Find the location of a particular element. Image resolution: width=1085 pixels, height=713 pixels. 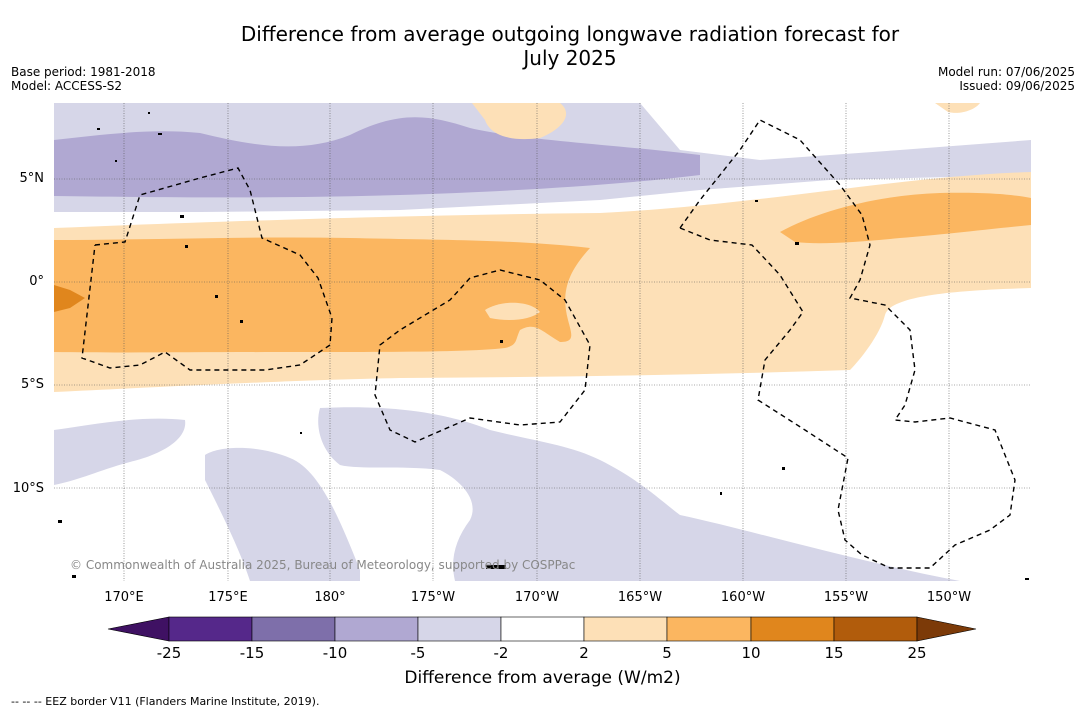

lat-label: 0° is located at coordinates (36, 281).